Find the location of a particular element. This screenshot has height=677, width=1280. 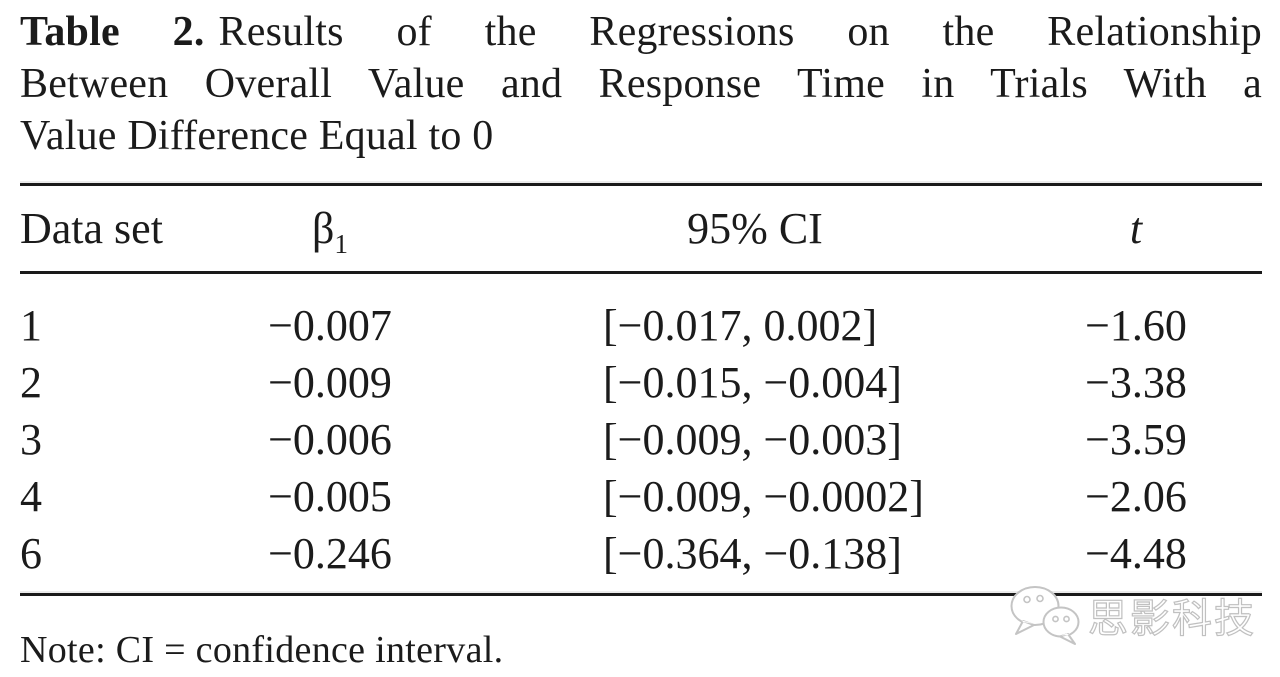

table-number: Table 2. is located at coordinates (112, 32).